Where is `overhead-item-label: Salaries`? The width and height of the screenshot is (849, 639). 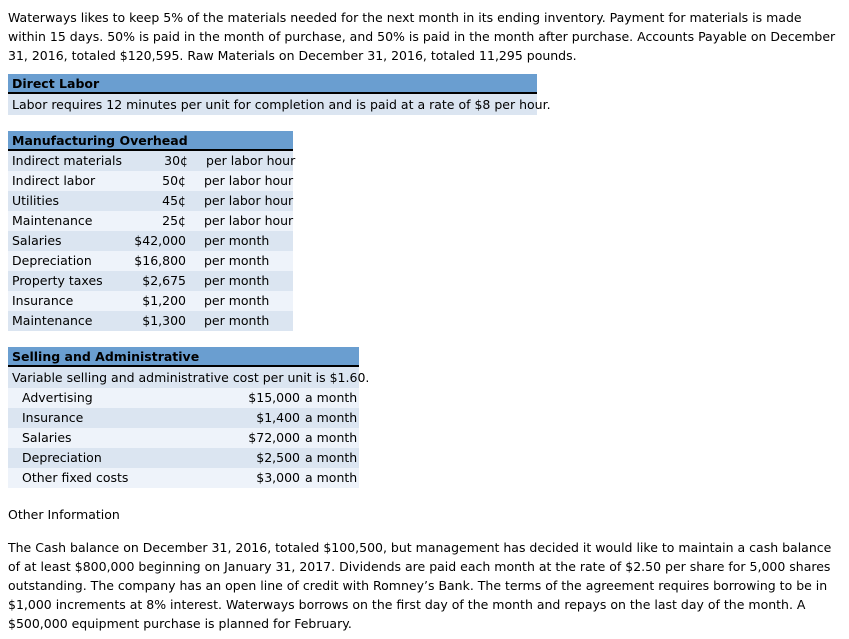
overhead-item-label: Salaries is located at coordinates (37, 240).